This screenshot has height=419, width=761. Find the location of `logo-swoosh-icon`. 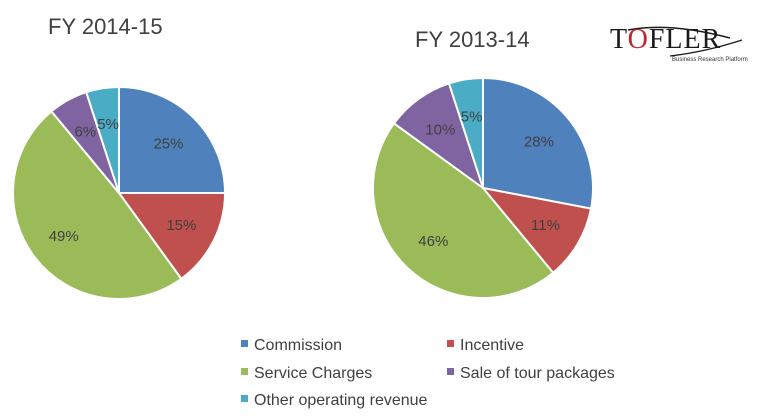

logo-swoosh-icon is located at coordinates (685, 41).